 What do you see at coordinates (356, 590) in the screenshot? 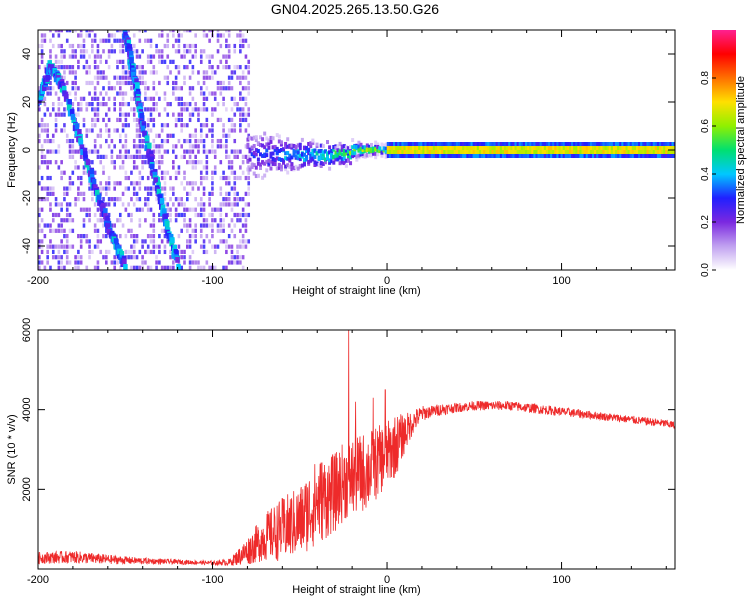
I see `snr-x-label: Height of straight line (km)` at bounding box center [356, 590].